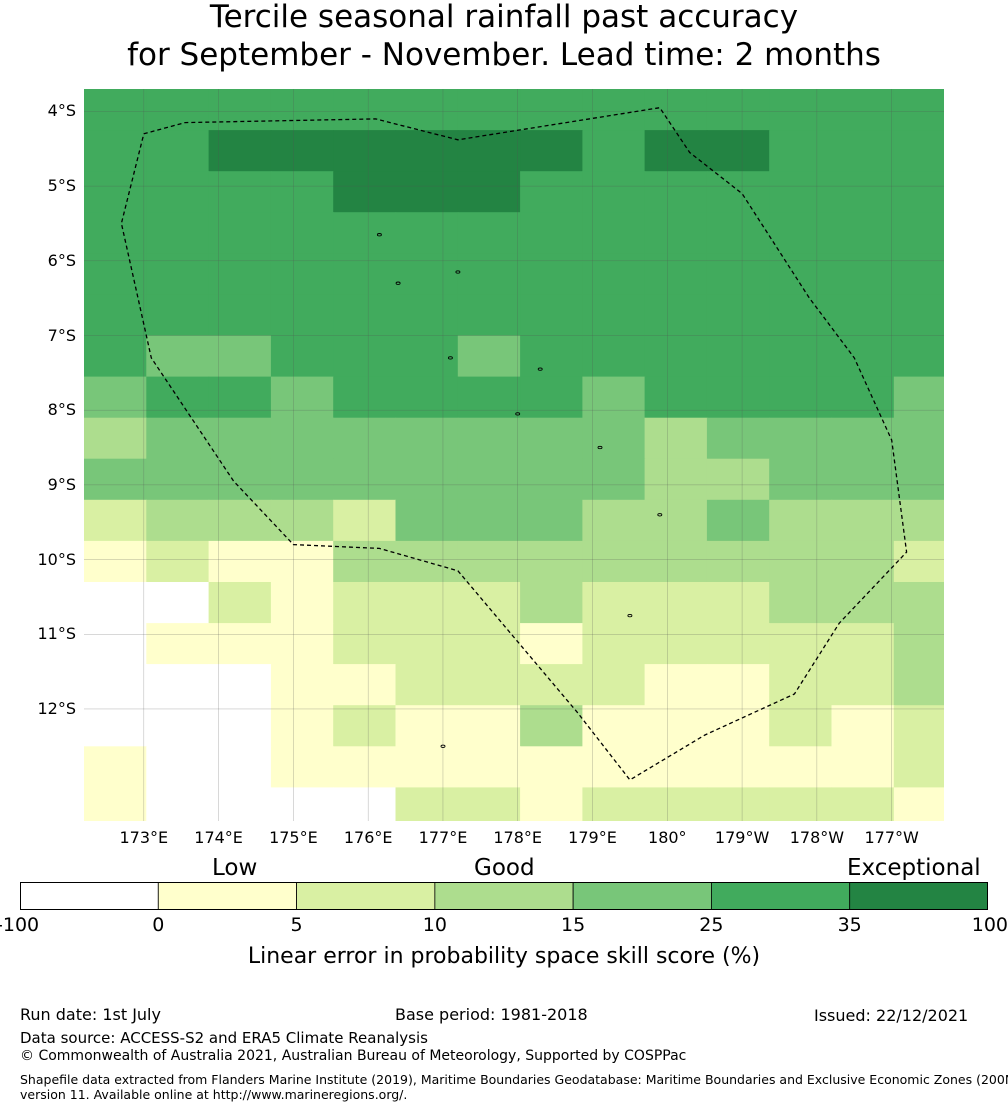  What do you see at coordinates (989, 925) in the screenshot?
I see `colorbar-tick-label: 100` at bounding box center [989, 925].